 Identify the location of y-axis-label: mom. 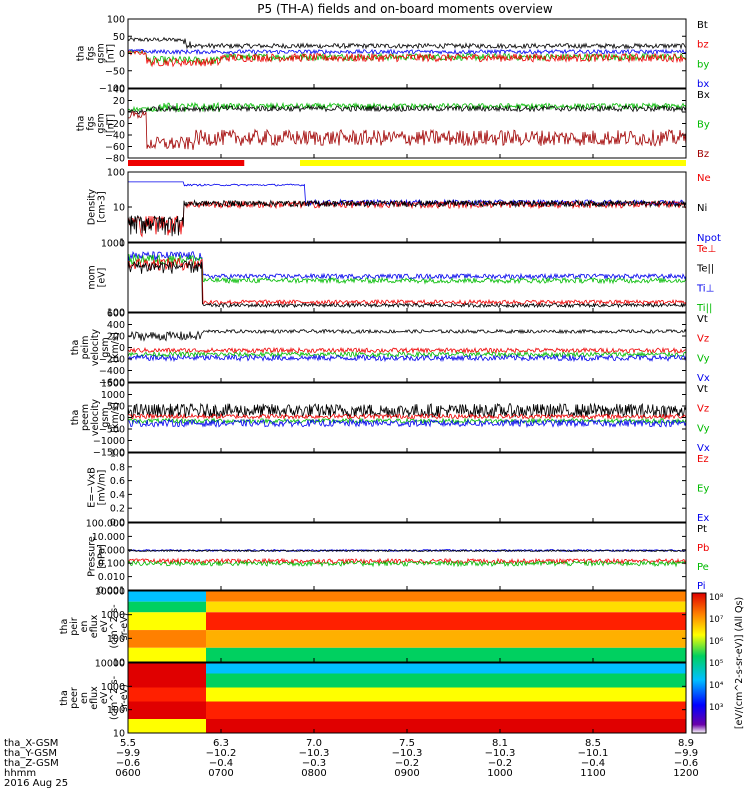
(92, 277).